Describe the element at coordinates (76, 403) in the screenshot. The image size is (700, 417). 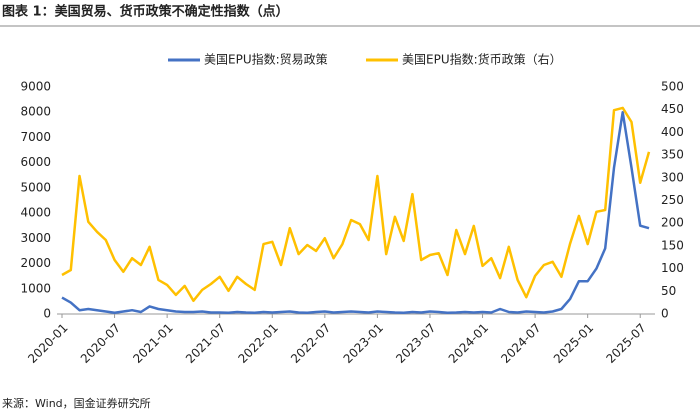
I see `source: 来源：Wind，国金证券研究所` at that location.